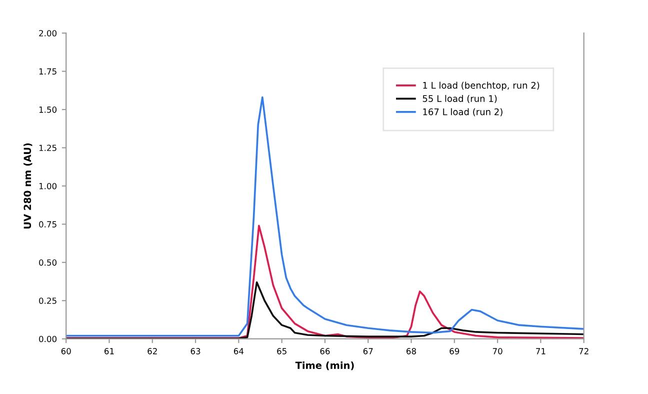  Describe the element at coordinates (47, 71) in the screenshot. I see `y-tick-label: 1.75` at that location.